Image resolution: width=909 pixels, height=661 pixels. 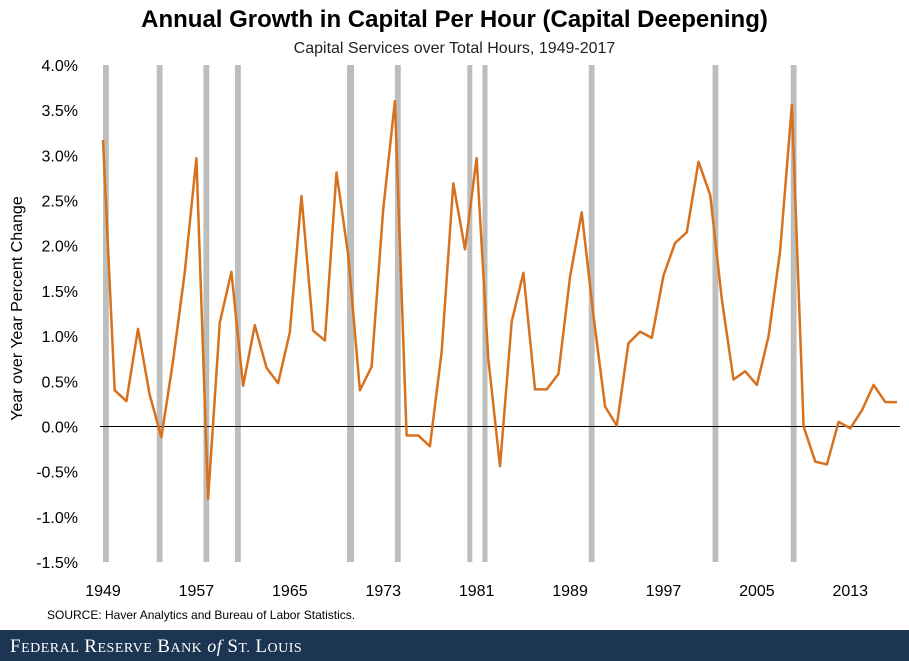 What do you see at coordinates (60, 292) in the screenshot?
I see `y-tick-label: 1.5%` at bounding box center [60, 292].